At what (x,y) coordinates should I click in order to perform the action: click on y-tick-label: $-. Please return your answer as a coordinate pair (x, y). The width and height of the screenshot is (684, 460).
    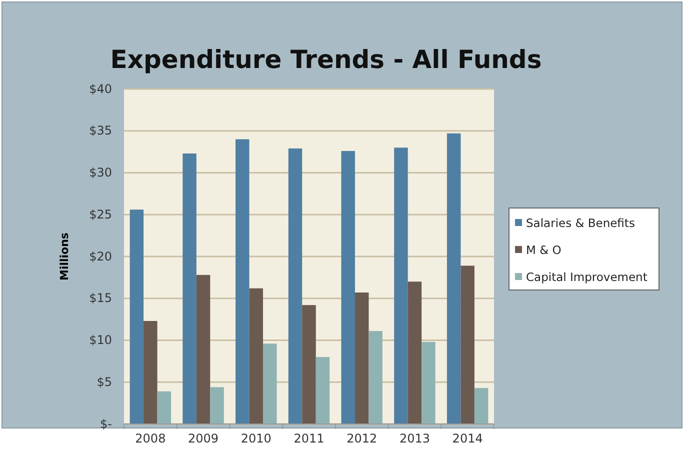
    Looking at the image, I should click on (106, 423).